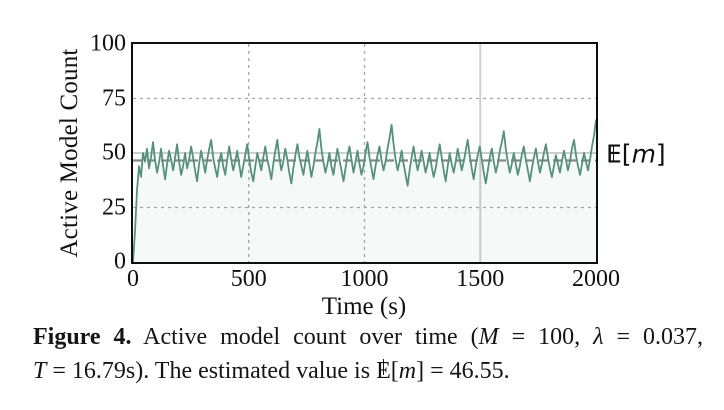  I want to click on y-tick-label-75: 75, so click(114, 98).